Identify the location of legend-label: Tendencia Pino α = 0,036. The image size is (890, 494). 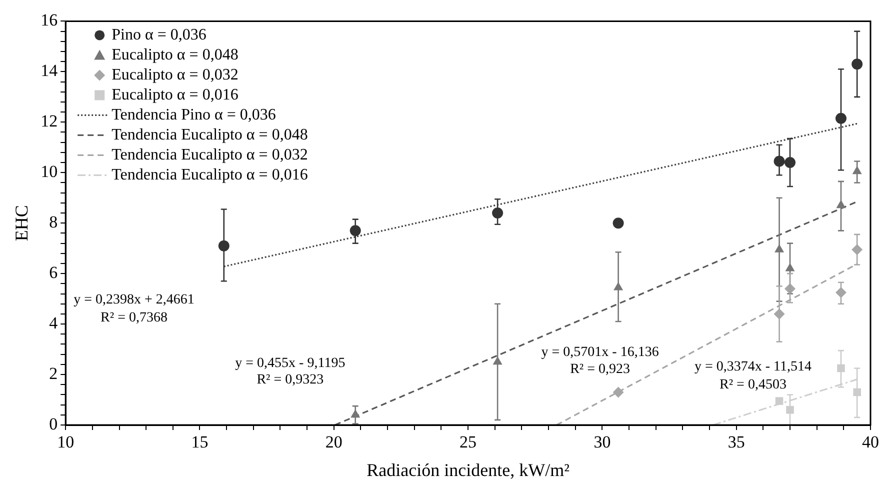
(194, 115).